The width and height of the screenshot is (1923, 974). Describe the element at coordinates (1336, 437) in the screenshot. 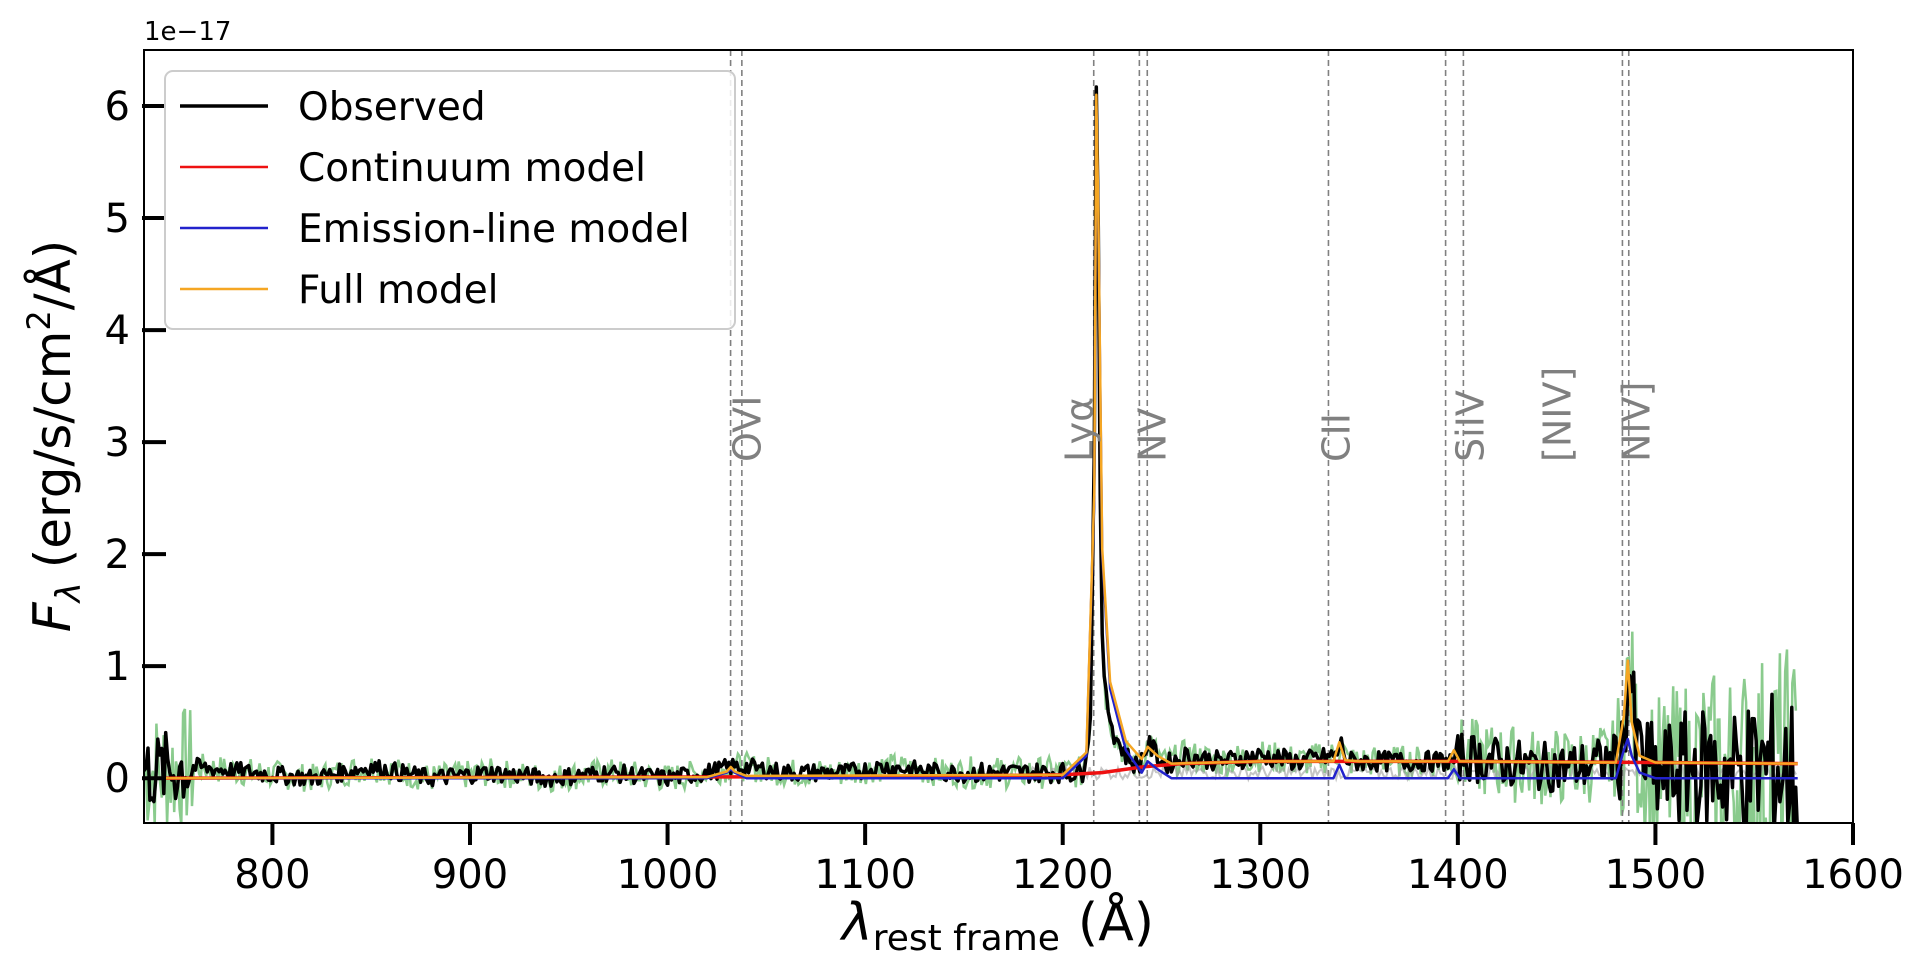

I see `emission-line-label: CII` at that location.